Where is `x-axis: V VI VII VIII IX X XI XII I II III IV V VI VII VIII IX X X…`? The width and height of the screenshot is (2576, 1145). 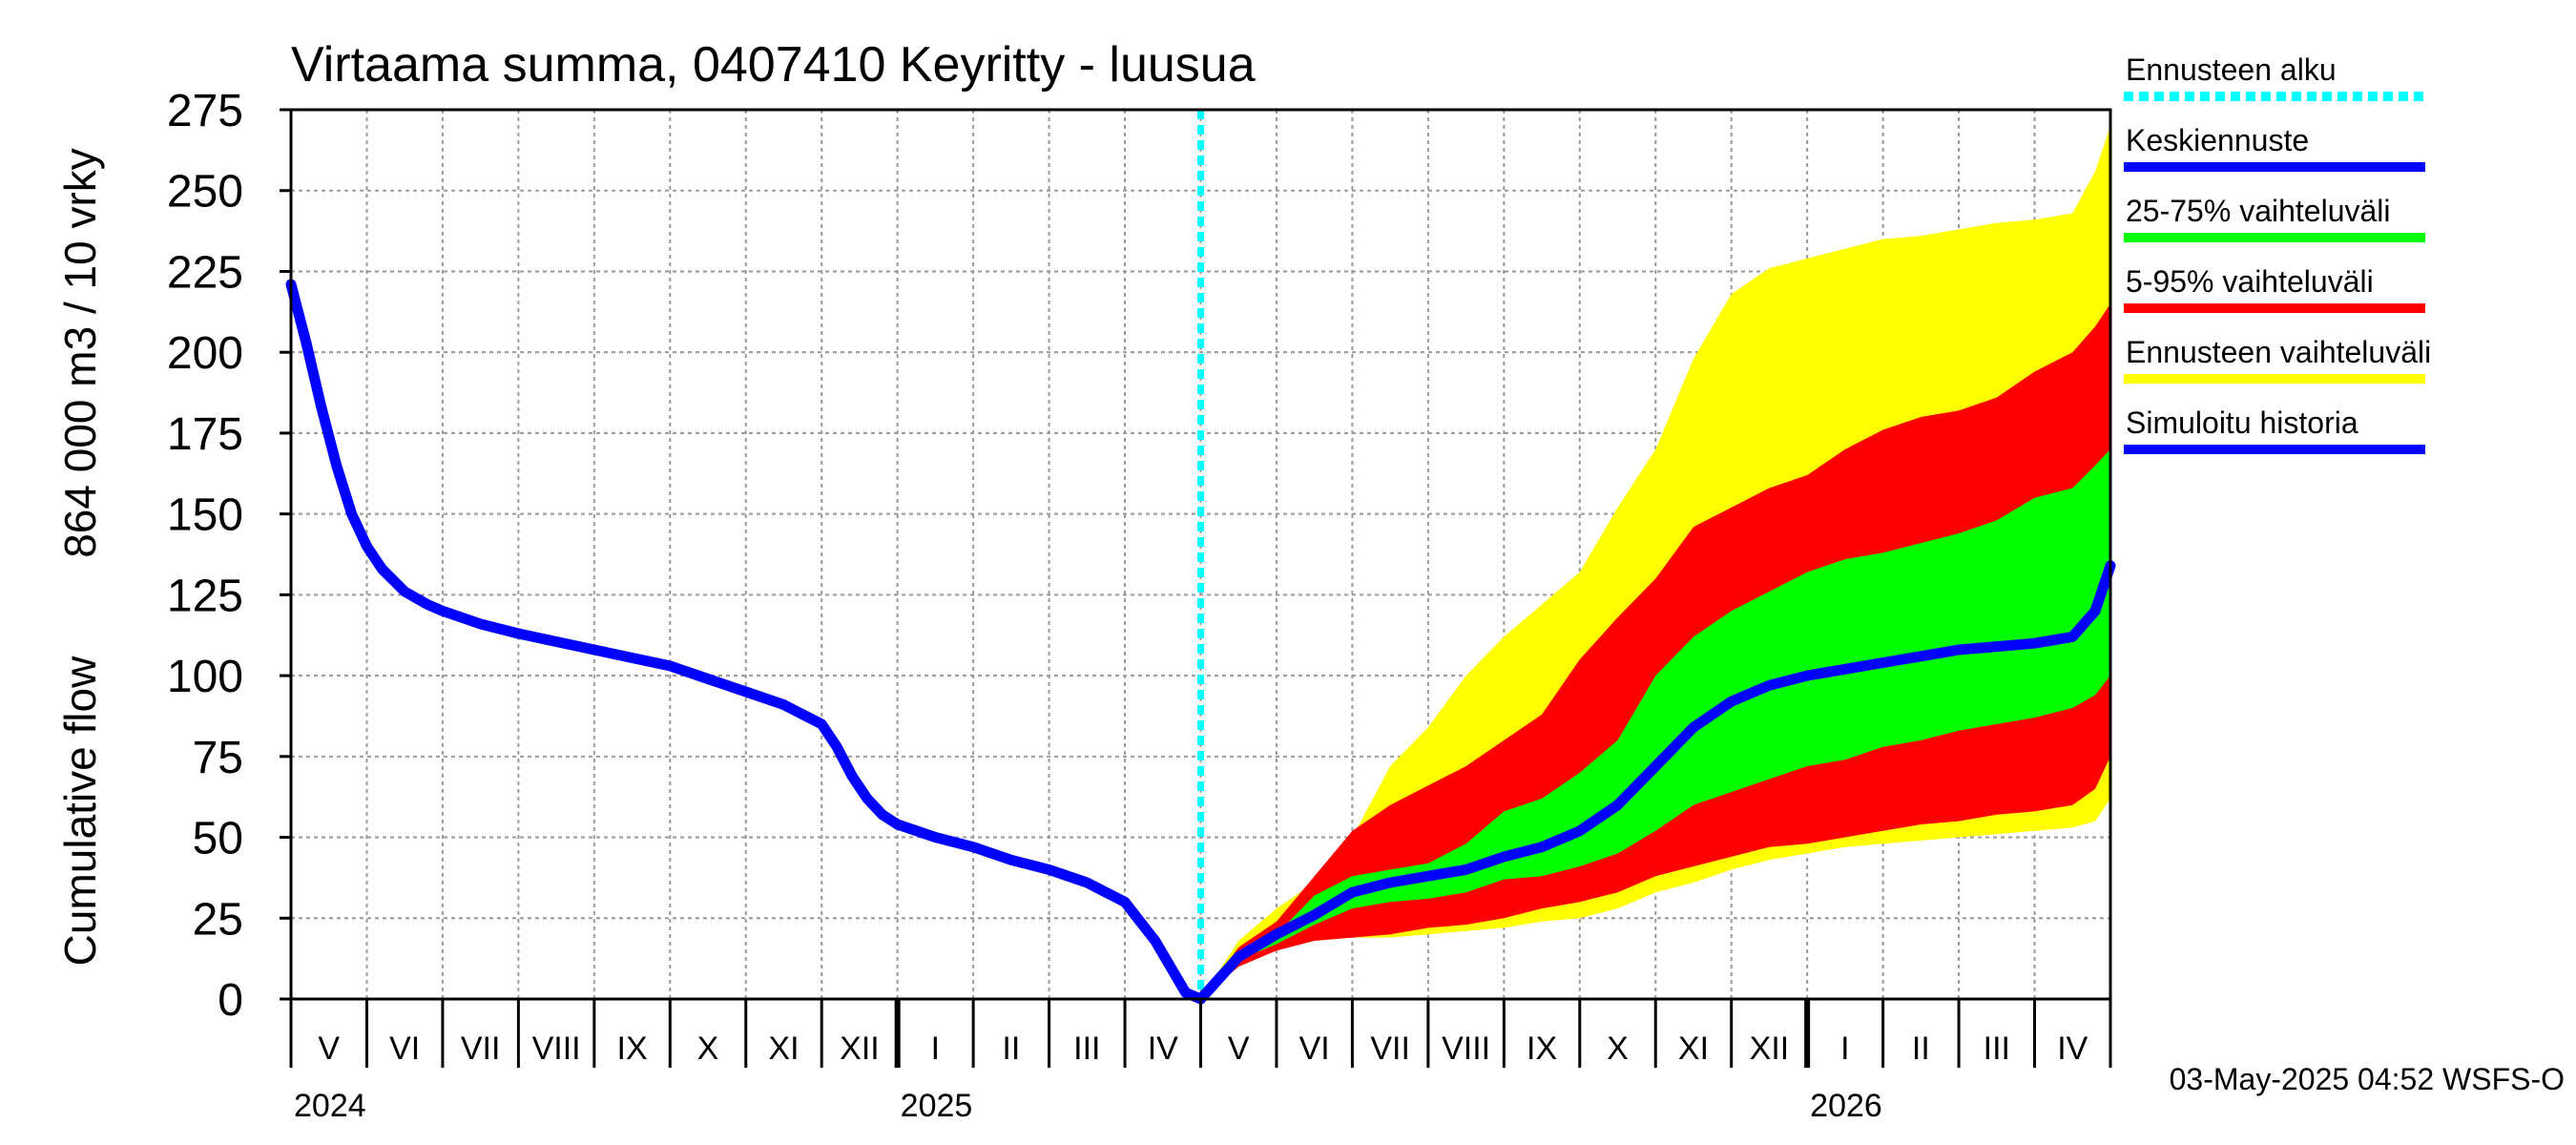 x-axis: V VI VII VIII IX X XI XII I II III IV V VI VII VIII IX X X… is located at coordinates (1200, 1061).